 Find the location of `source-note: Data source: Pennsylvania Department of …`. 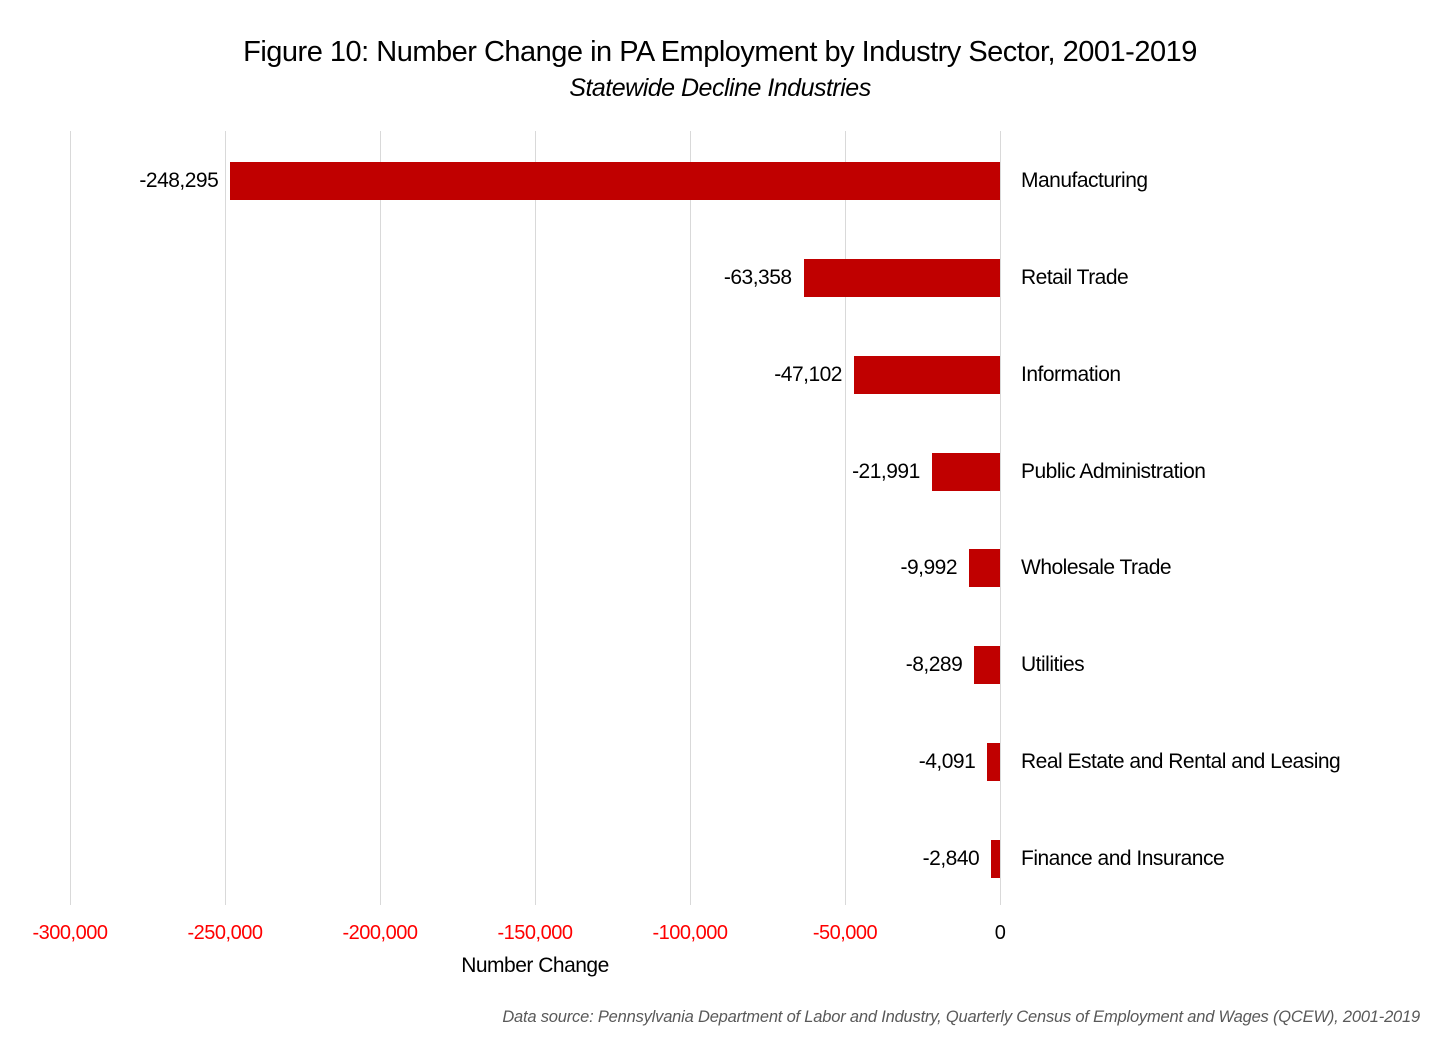

source-note: Data source: Pennsylvania Department of … is located at coordinates (961, 1017).